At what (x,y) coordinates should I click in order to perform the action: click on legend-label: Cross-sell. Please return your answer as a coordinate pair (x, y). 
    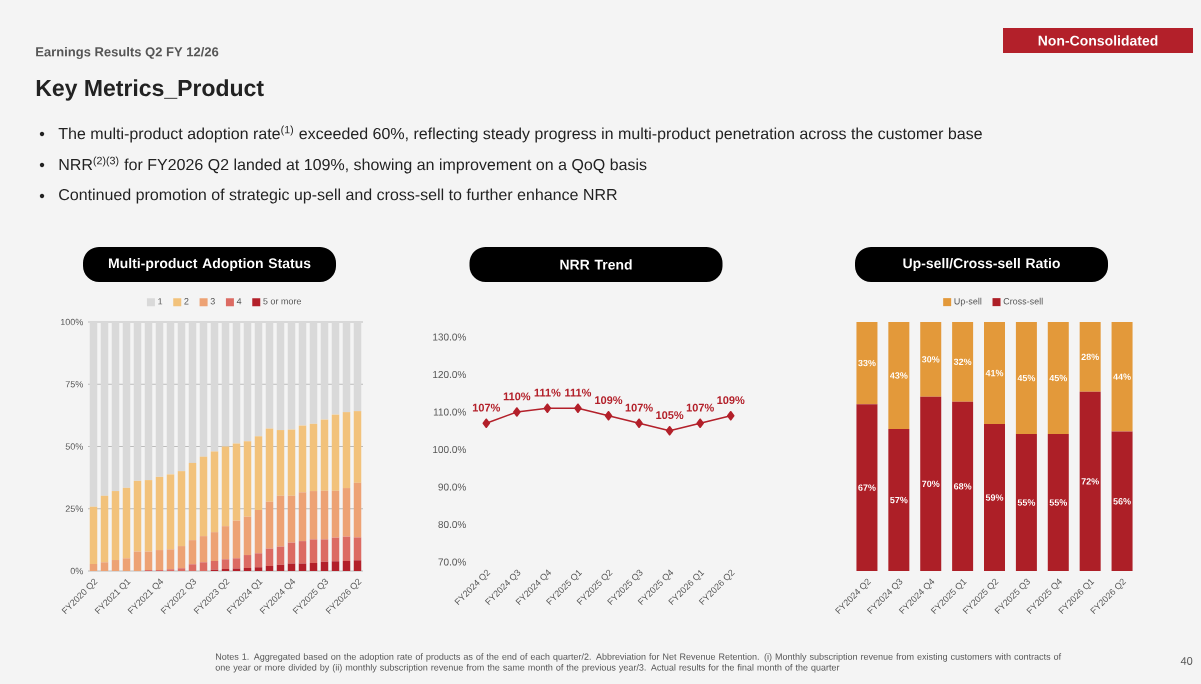
    Looking at the image, I should click on (1023, 301).